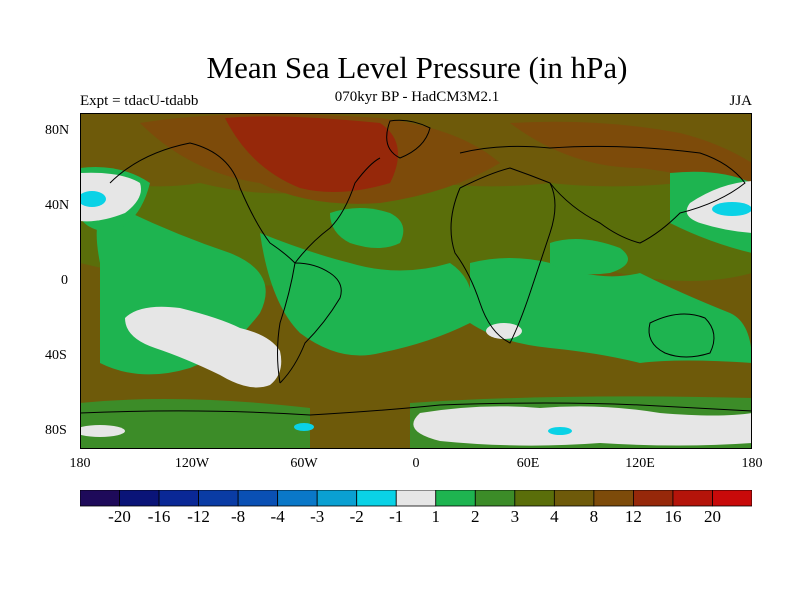 The width and height of the screenshot is (800, 600). What do you see at coordinates (416, 463) in the screenshot?
I see `lon-label-0: 0` at bounding box center [416, 463].